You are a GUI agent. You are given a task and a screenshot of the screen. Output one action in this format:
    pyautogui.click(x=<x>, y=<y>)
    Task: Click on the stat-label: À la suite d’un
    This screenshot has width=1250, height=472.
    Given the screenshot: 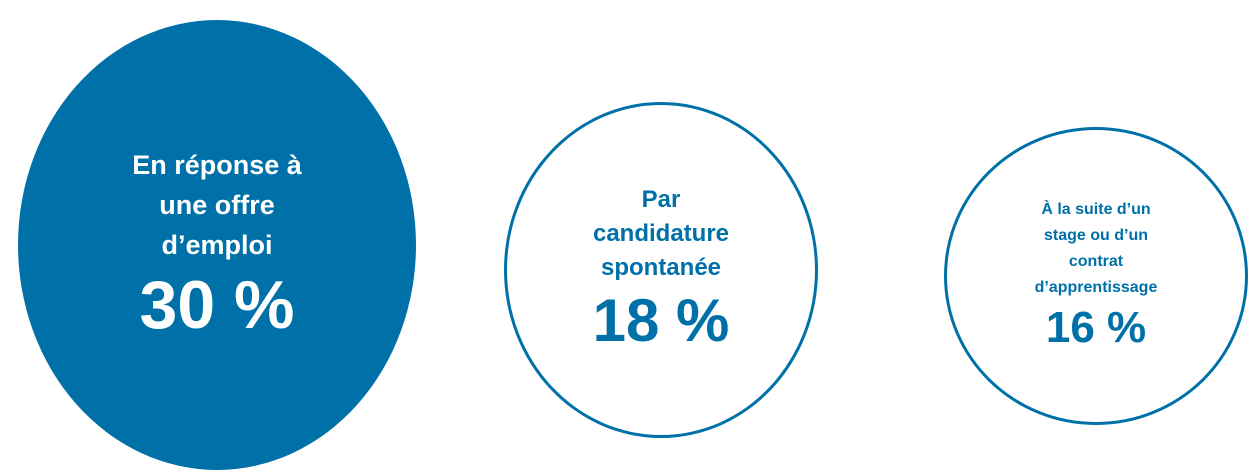 What is the action you would take?
    pyautogui.click(x=1096, y=209)
    